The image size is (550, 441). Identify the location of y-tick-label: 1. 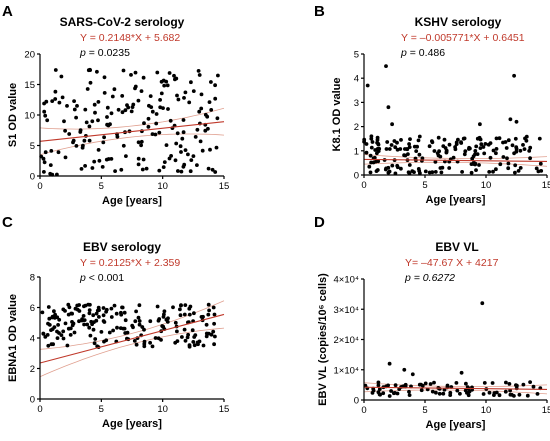
(356, 151).